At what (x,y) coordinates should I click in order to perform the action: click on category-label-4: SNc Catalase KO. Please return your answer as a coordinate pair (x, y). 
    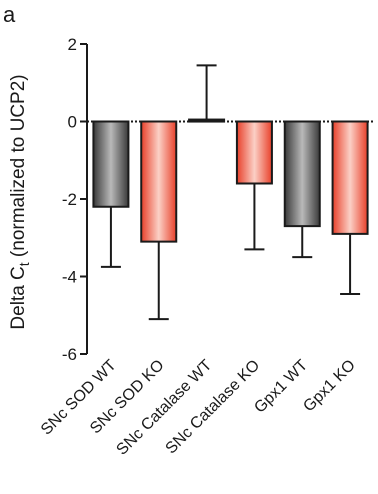
    Looking at the image, I should click on (213, 407).